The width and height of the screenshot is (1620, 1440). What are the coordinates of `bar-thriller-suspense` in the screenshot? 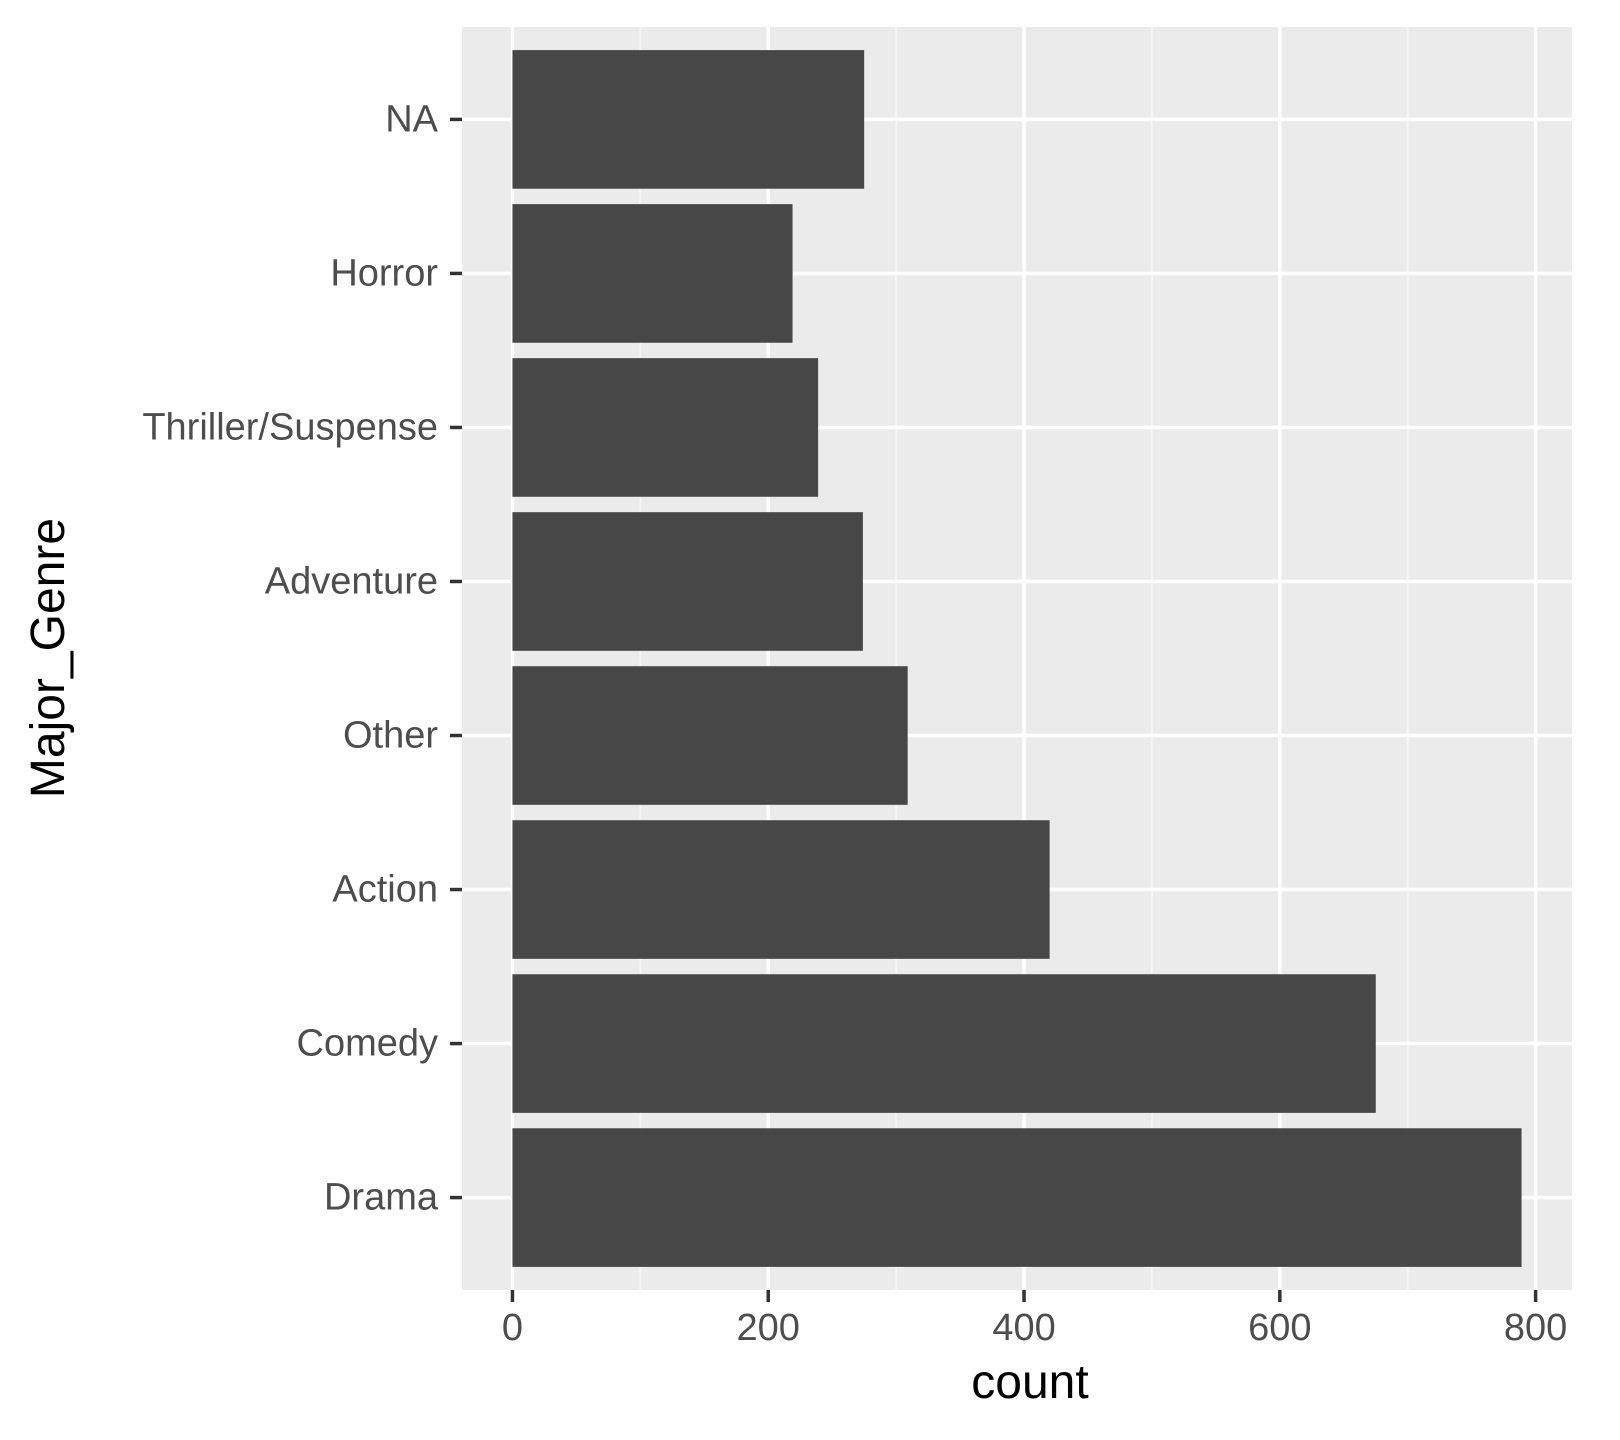 It's located at (665, 427).